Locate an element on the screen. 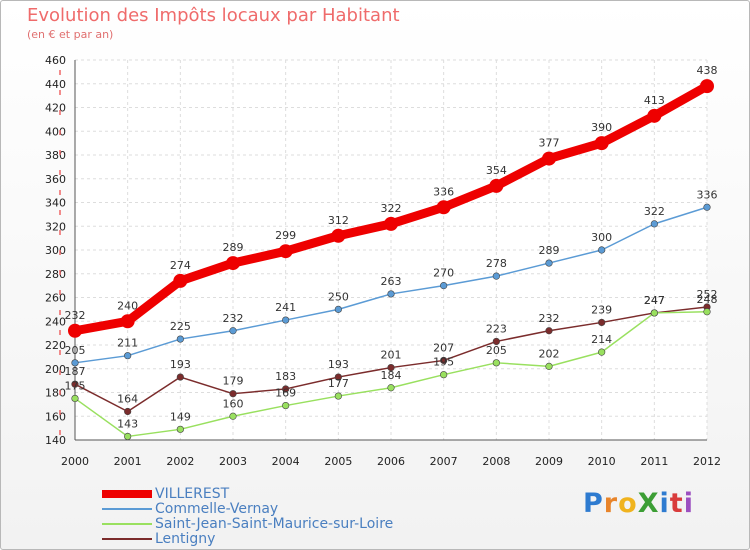 The width and height of the screenshot is (750, 550). legend-label: Commelle-Vernay is located at coordinates (217, 508).